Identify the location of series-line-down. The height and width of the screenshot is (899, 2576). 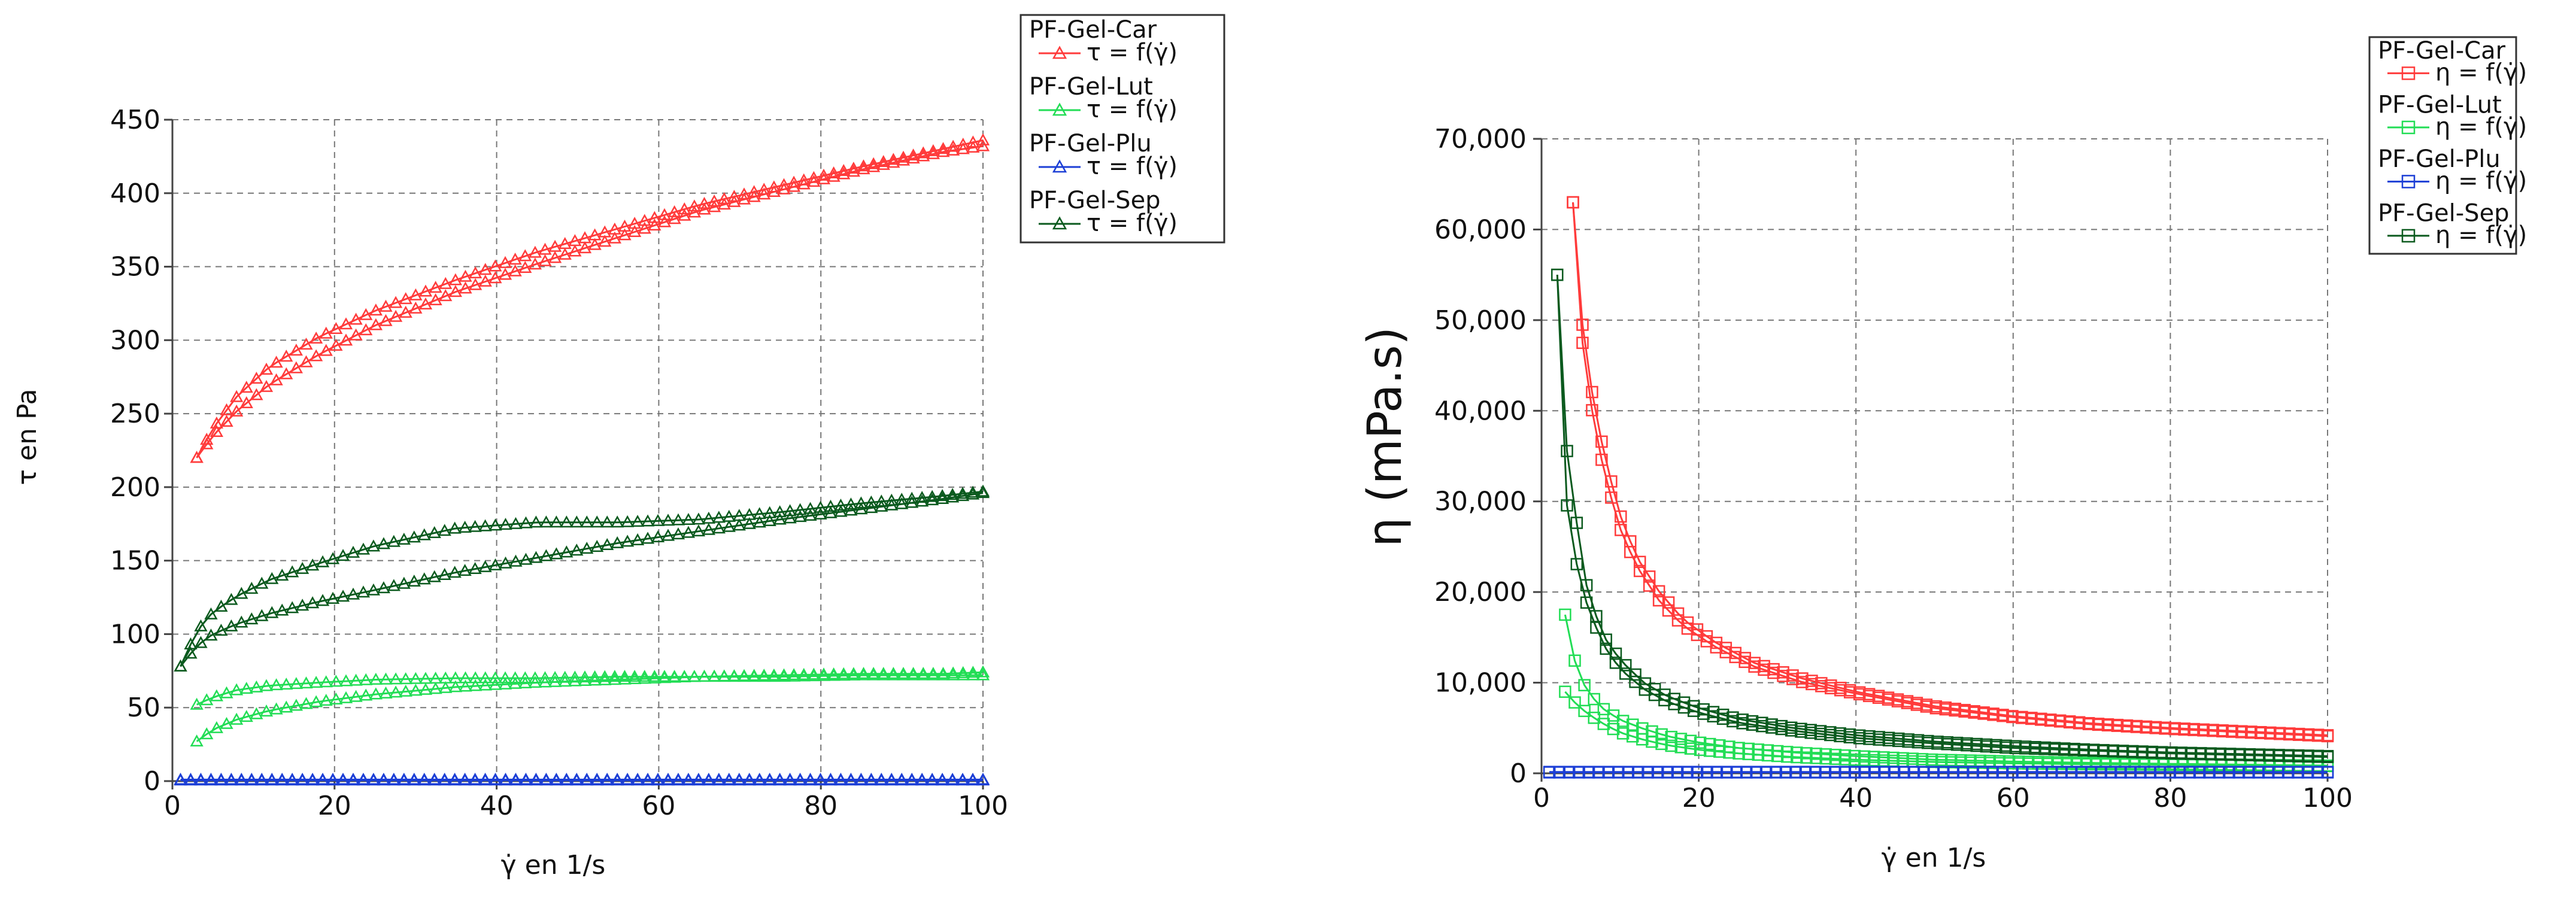
(590, 301).